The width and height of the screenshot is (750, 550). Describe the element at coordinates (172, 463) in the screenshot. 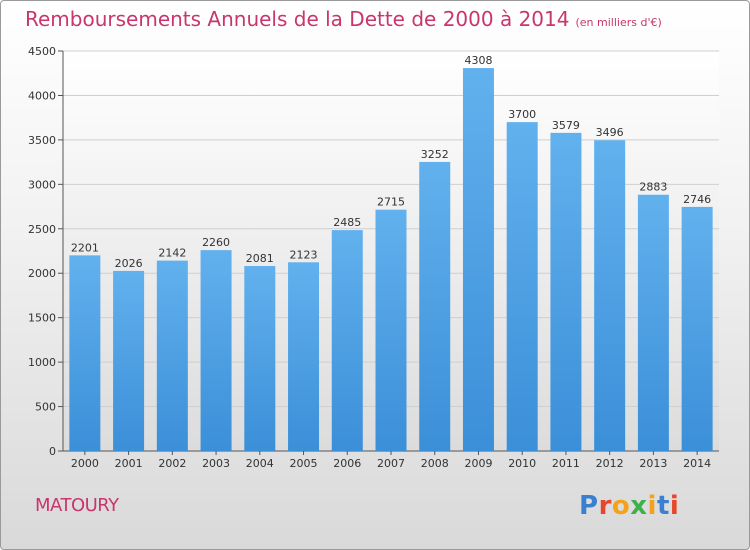

I see `x-tick-label: 2002` at that location.